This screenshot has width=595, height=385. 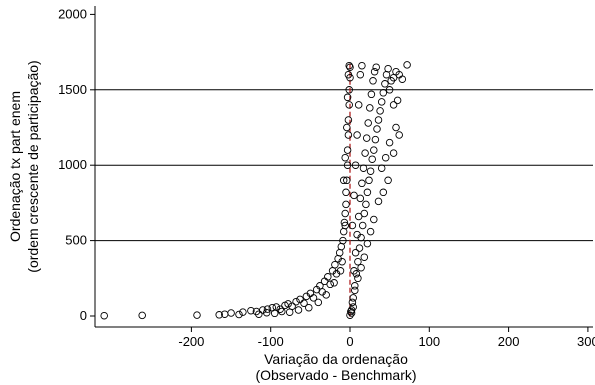 I want to click on y-axis-title-line-2: (ordem crescente de participação), so click(x=33, y=166).